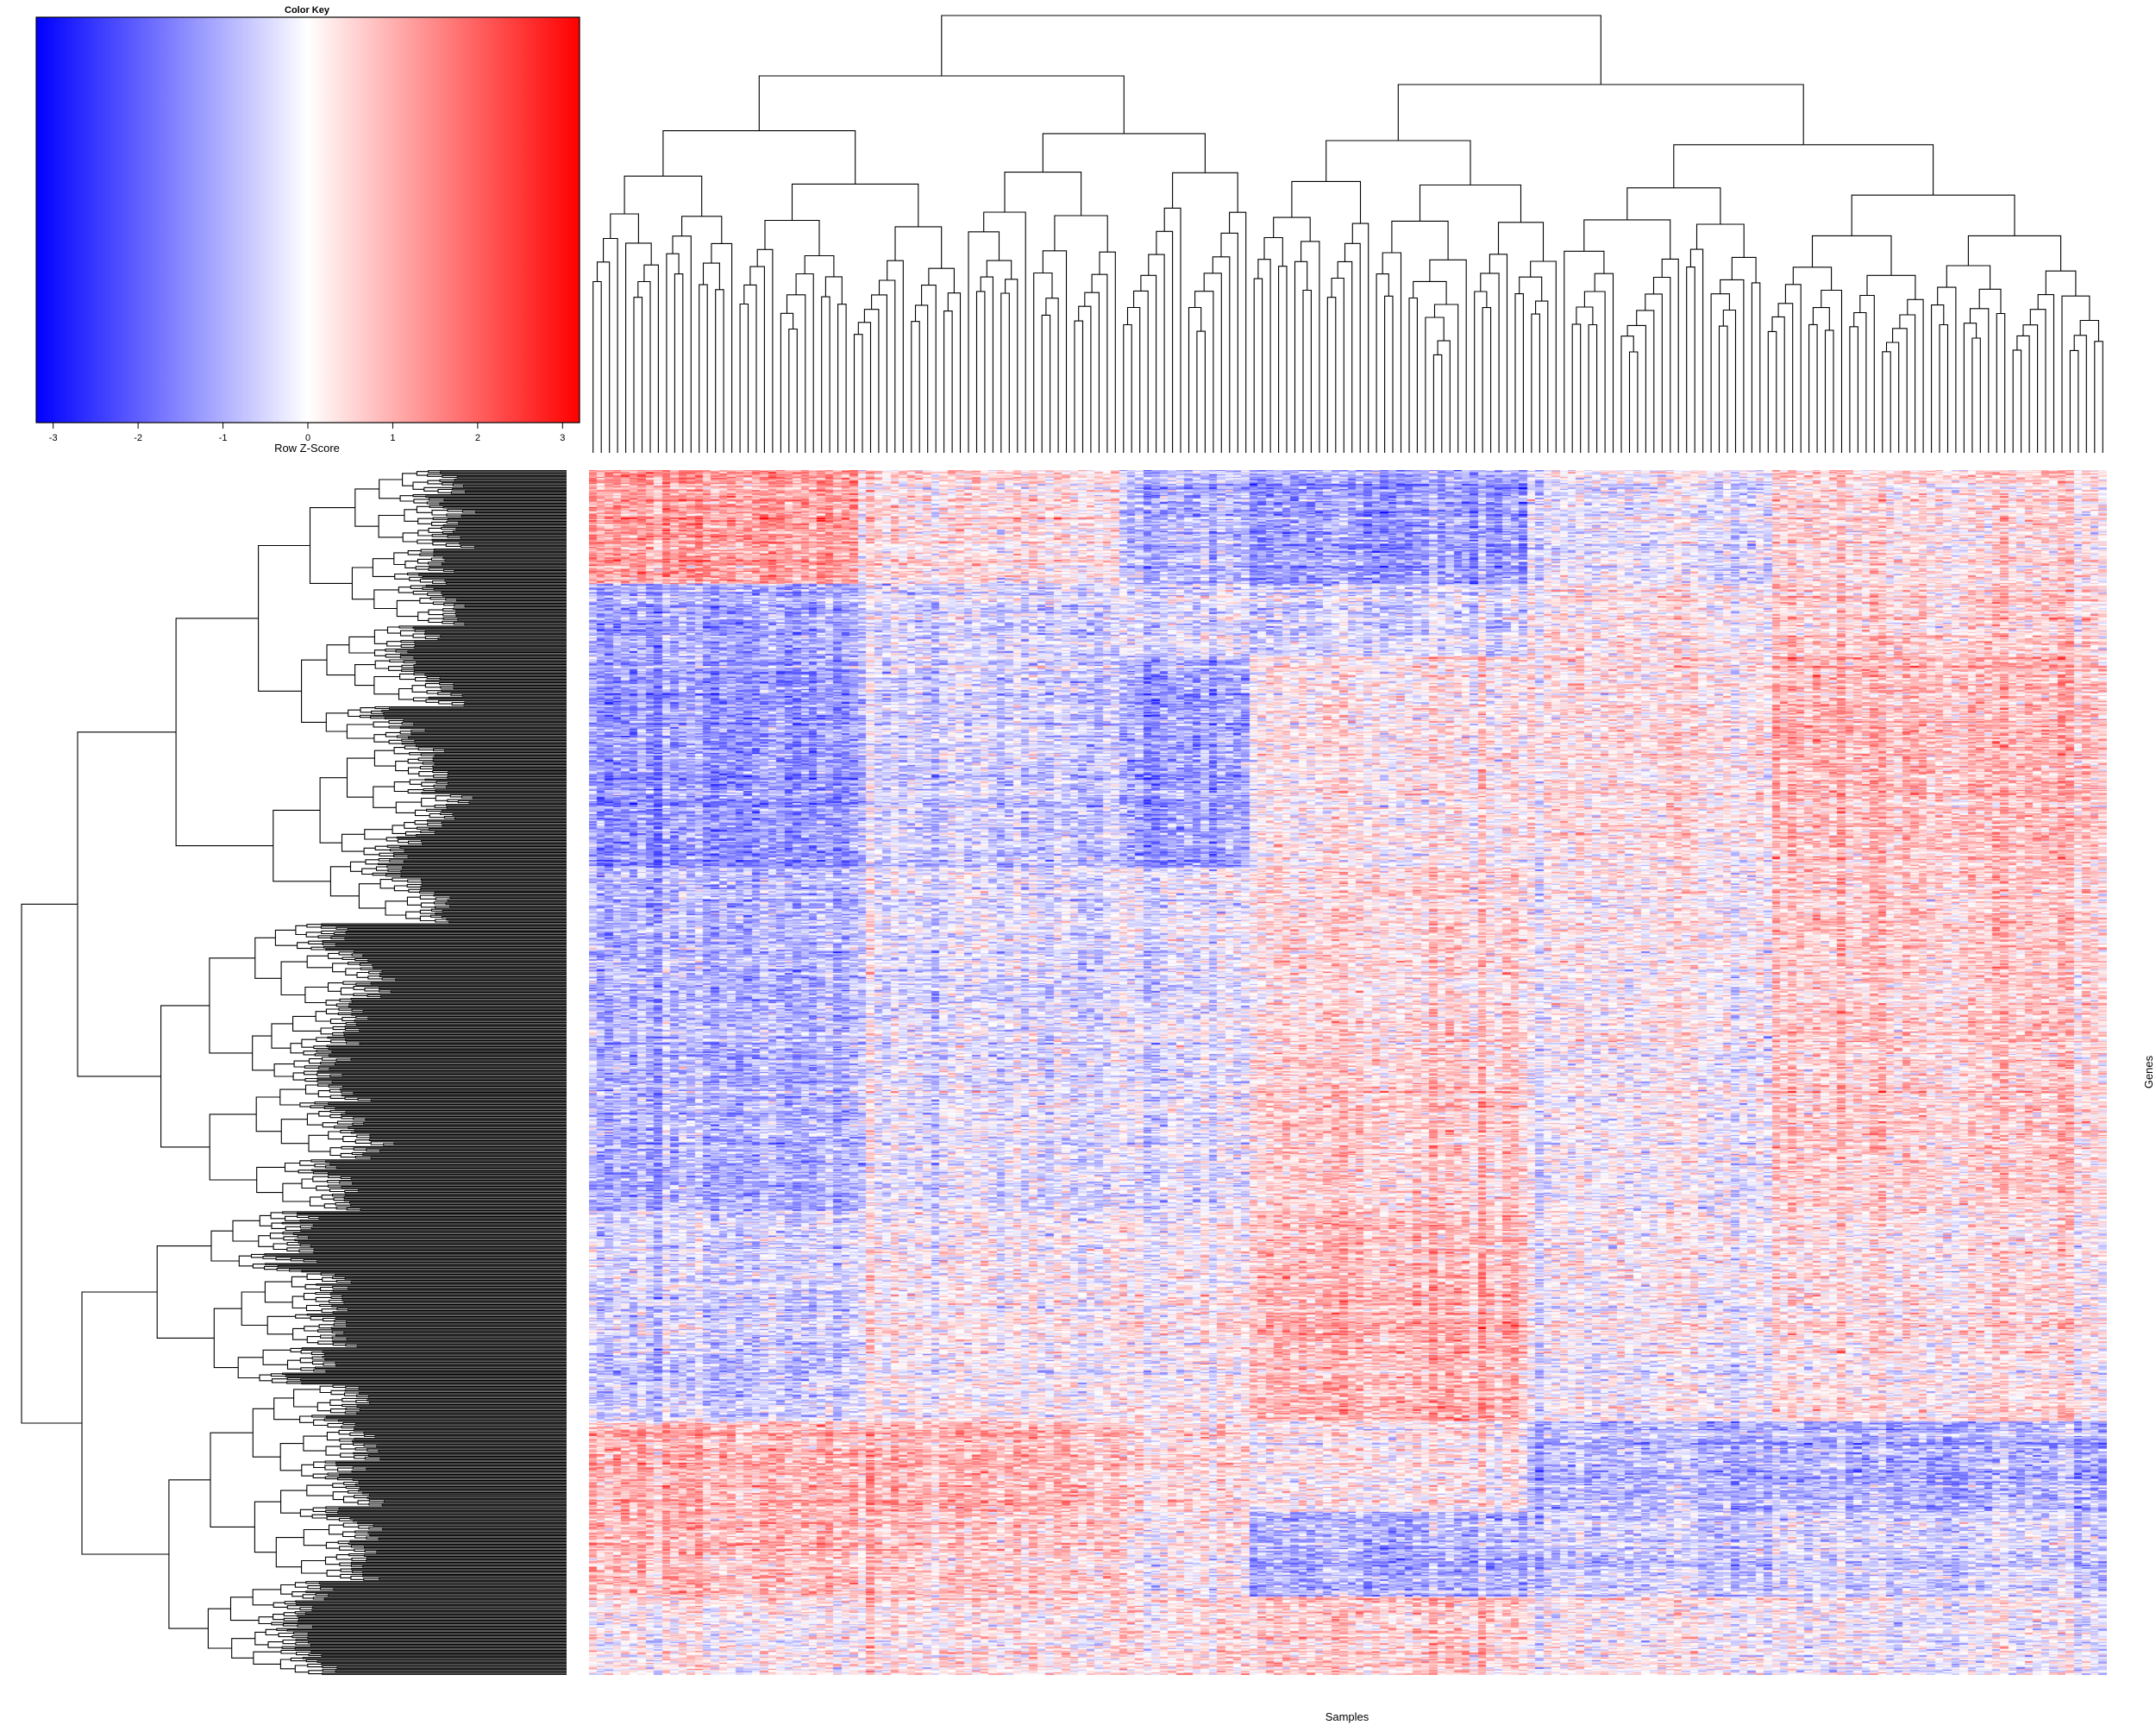 The image size is (2156, 1725). What do you see at coordinates (562, 438) in the screenshot?
I see `color-key-tick-label: 3` at bounding box center [562, 438].